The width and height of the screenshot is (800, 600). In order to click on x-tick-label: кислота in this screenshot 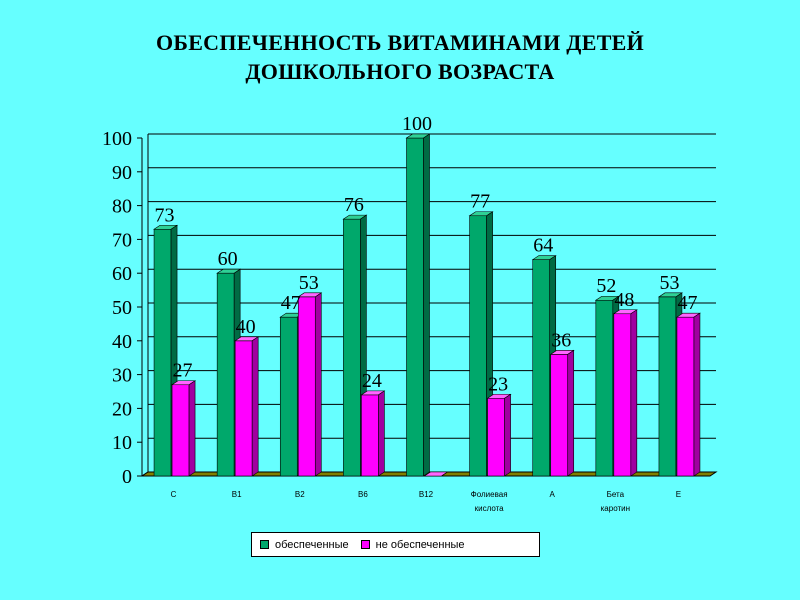, I will do `click(490, 508)`.